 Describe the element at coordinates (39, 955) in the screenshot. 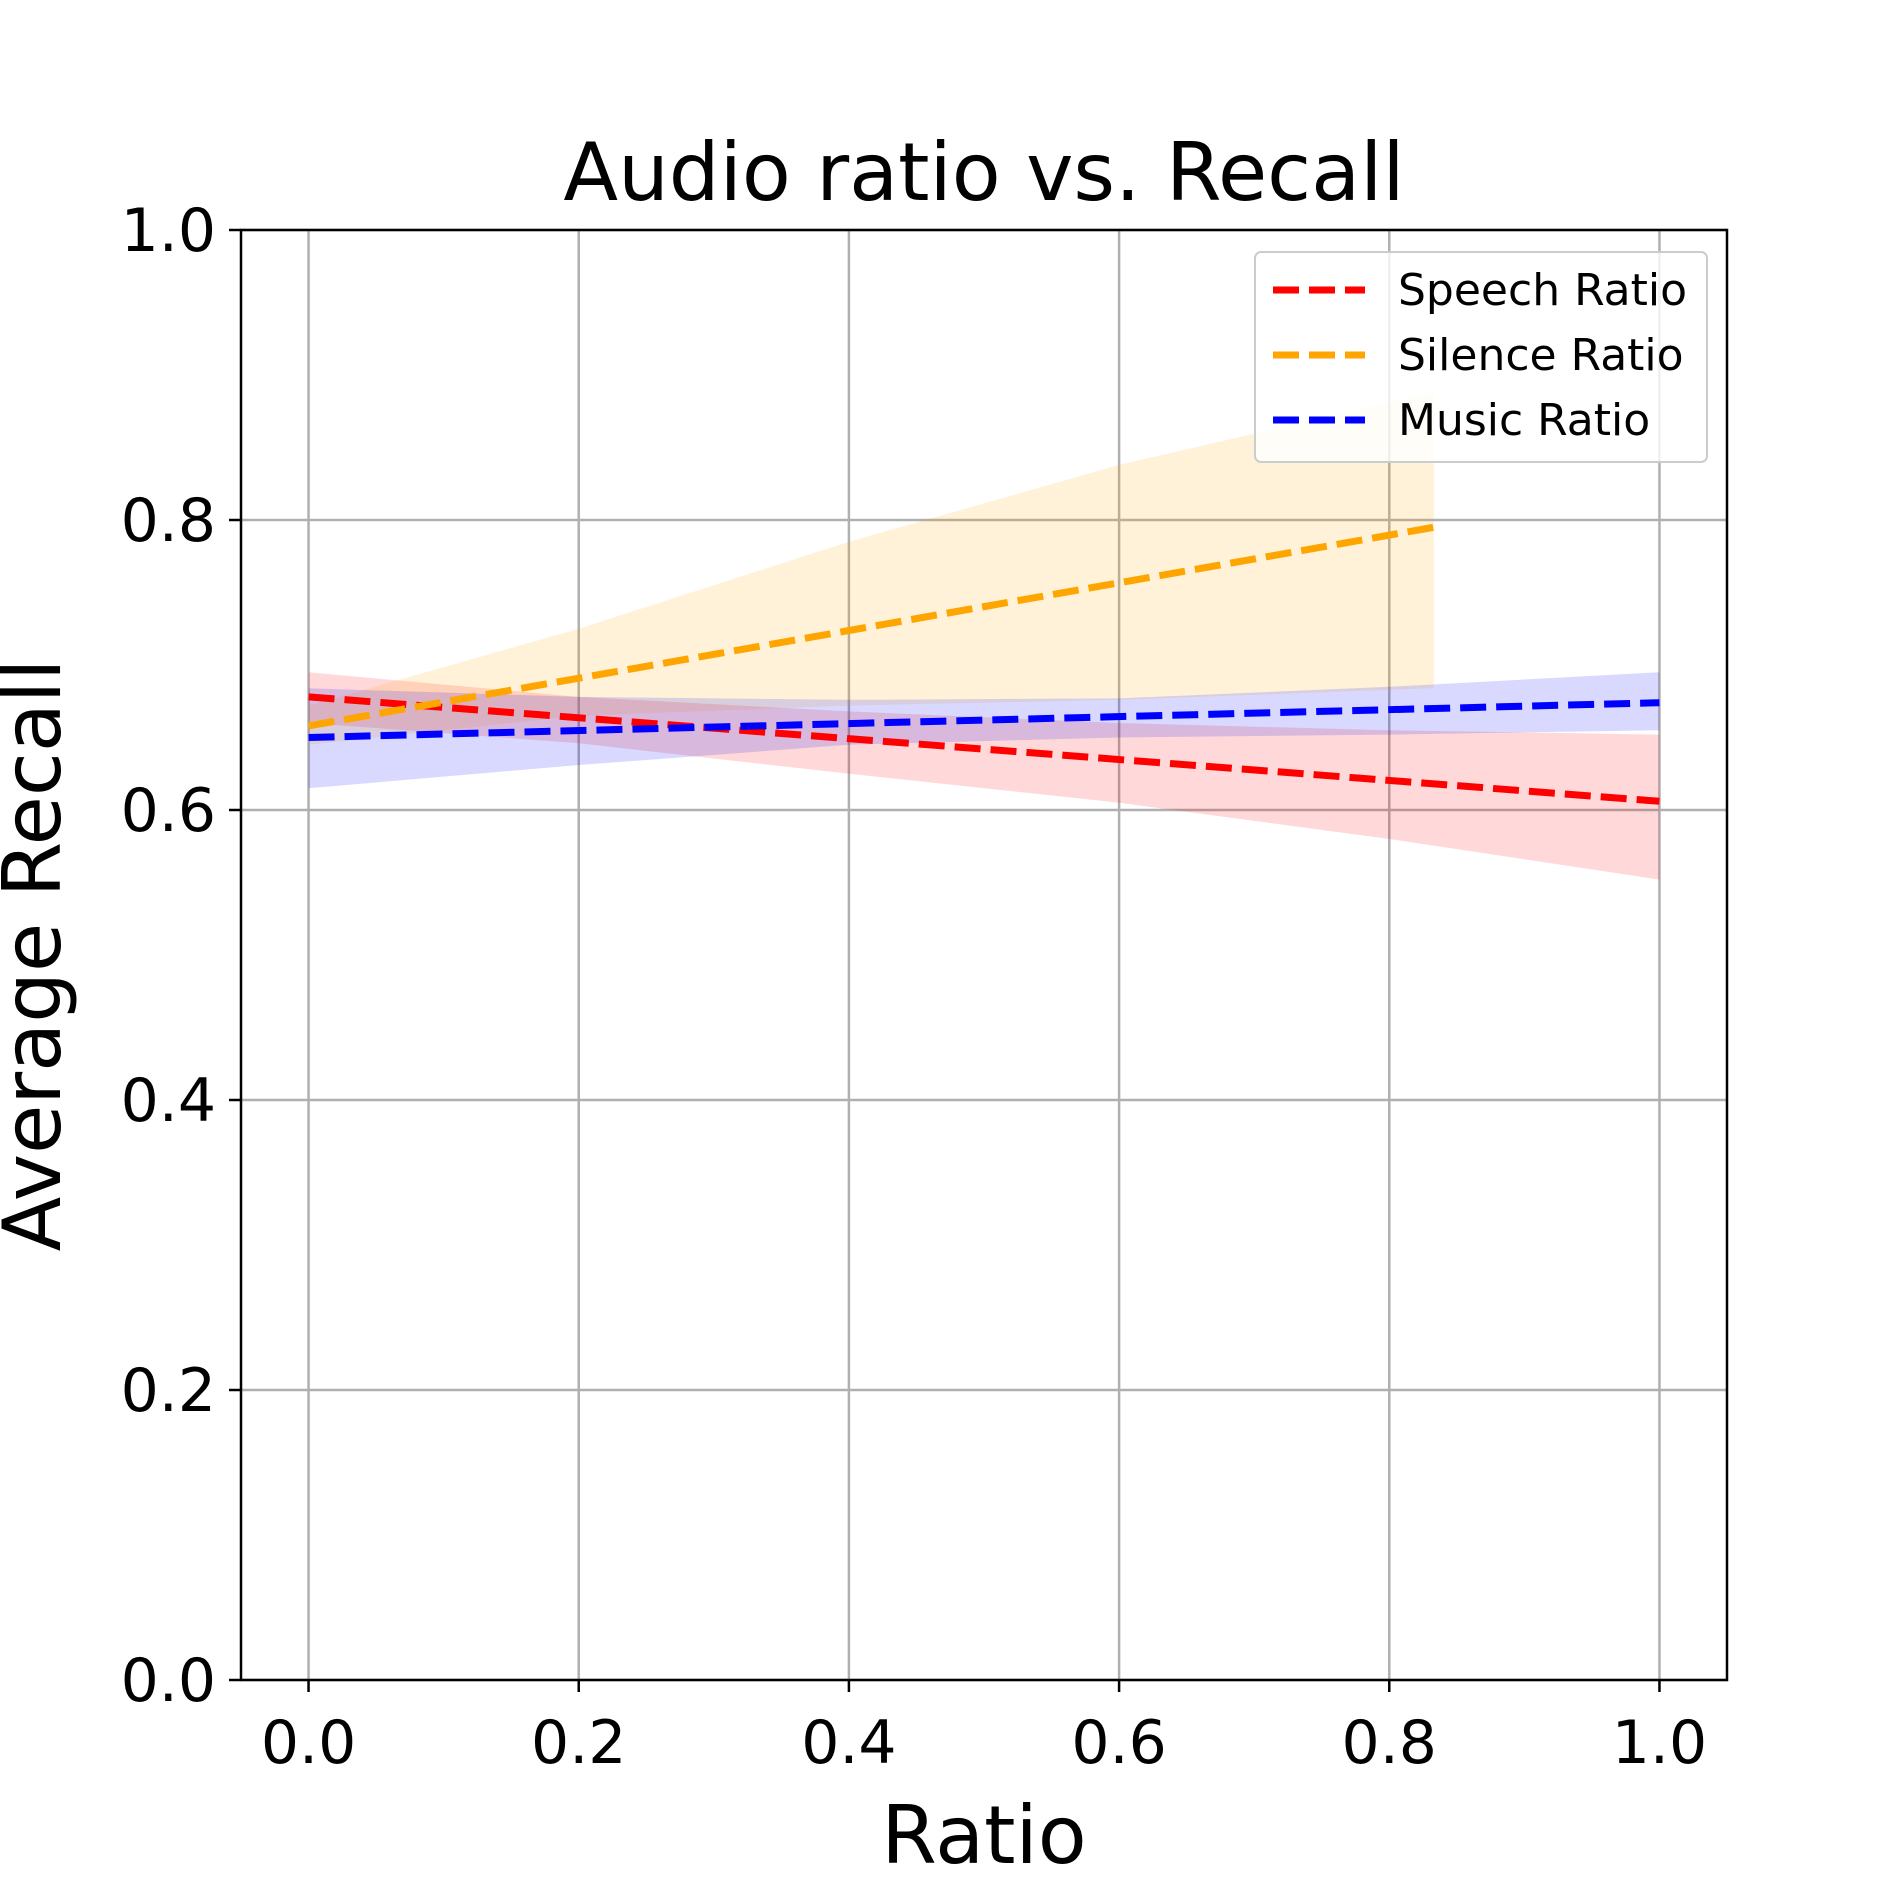

I see `y-axis-label: Average Recall` at that location.